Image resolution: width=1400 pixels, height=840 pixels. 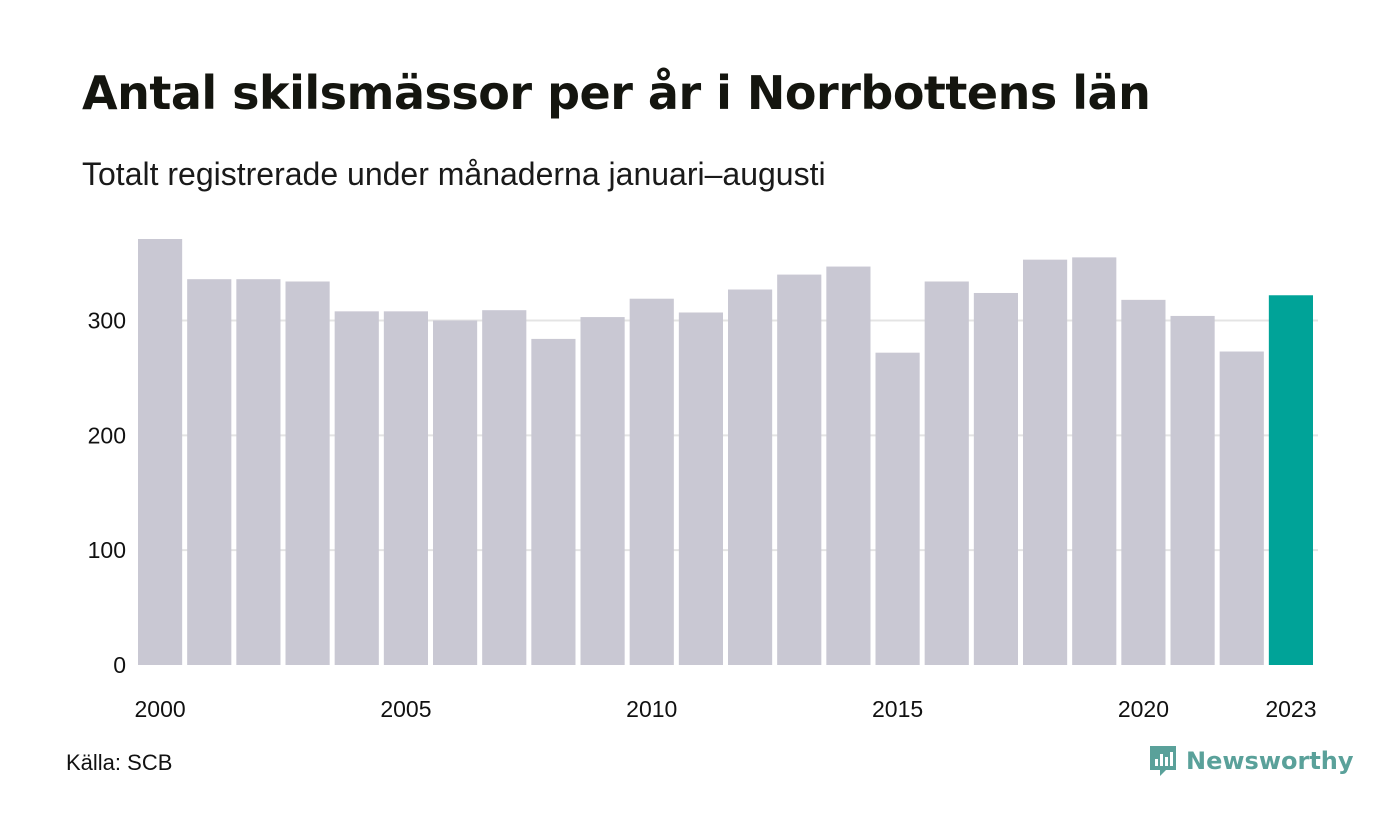 I want to click on bar-2017, so click(x=995, y=478).